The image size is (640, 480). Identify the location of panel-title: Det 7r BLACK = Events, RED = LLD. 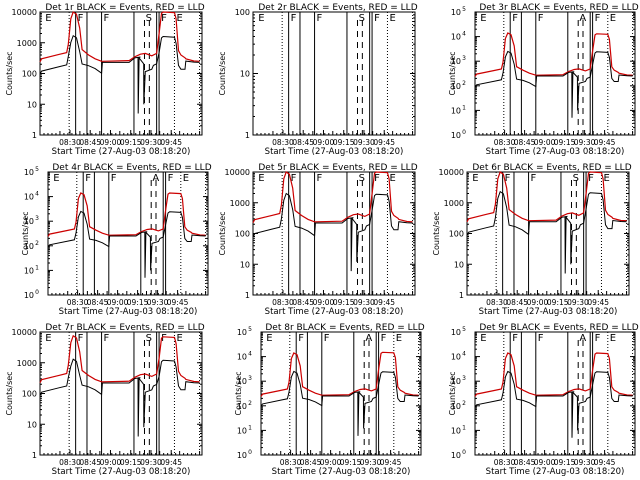
(124, 328).